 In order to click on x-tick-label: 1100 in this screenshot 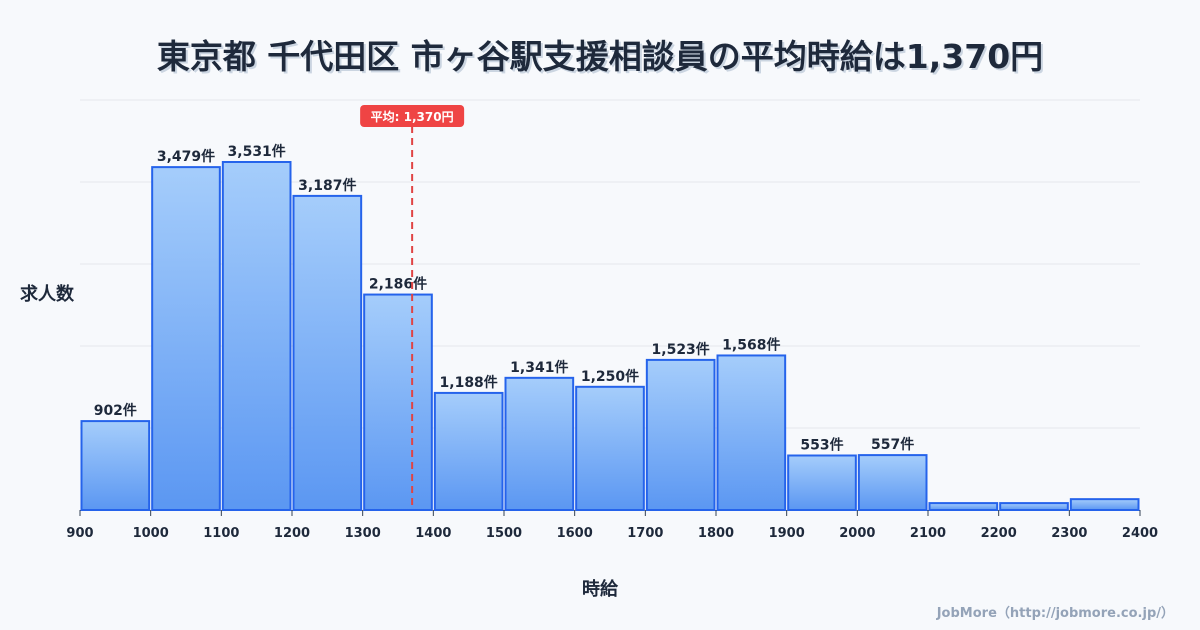, I will do `click(221, 533)`.